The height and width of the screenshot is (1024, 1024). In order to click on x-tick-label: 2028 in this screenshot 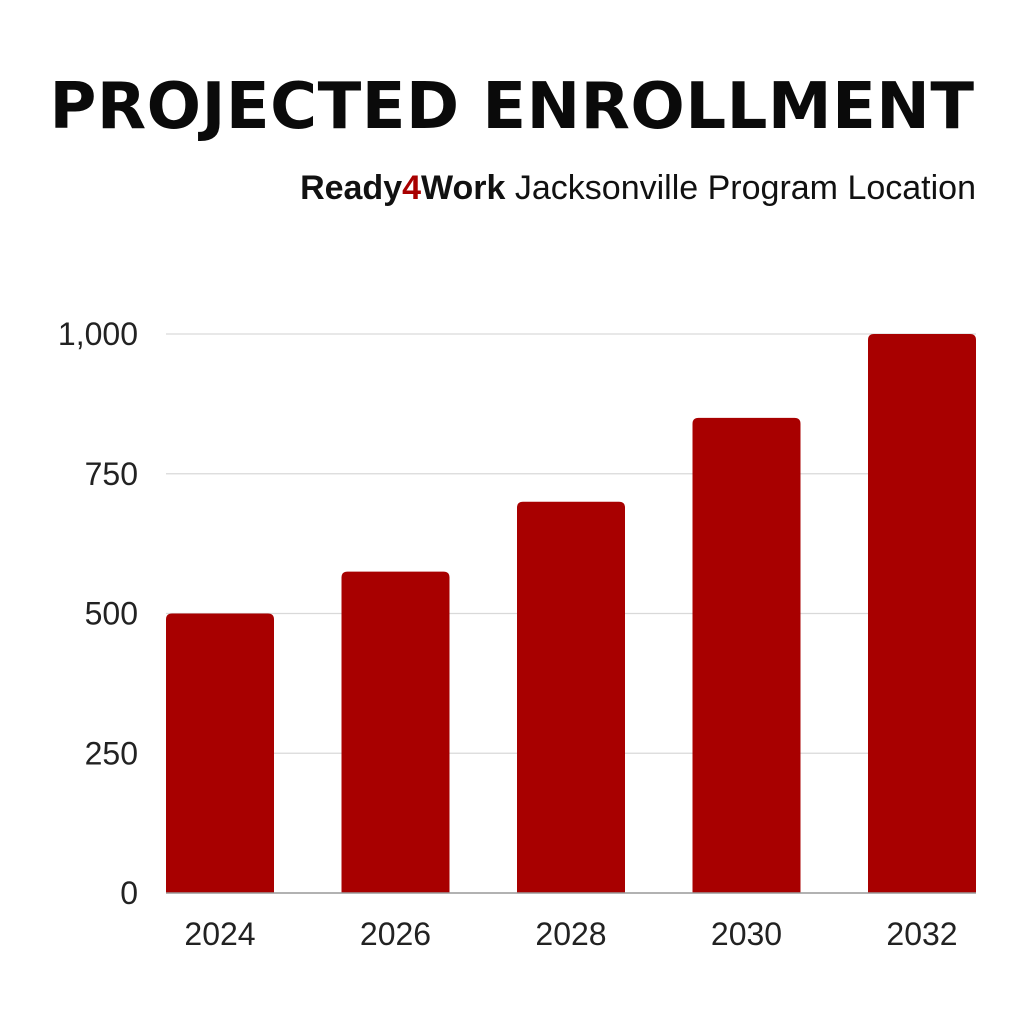, I will do `click(570, 934)`.